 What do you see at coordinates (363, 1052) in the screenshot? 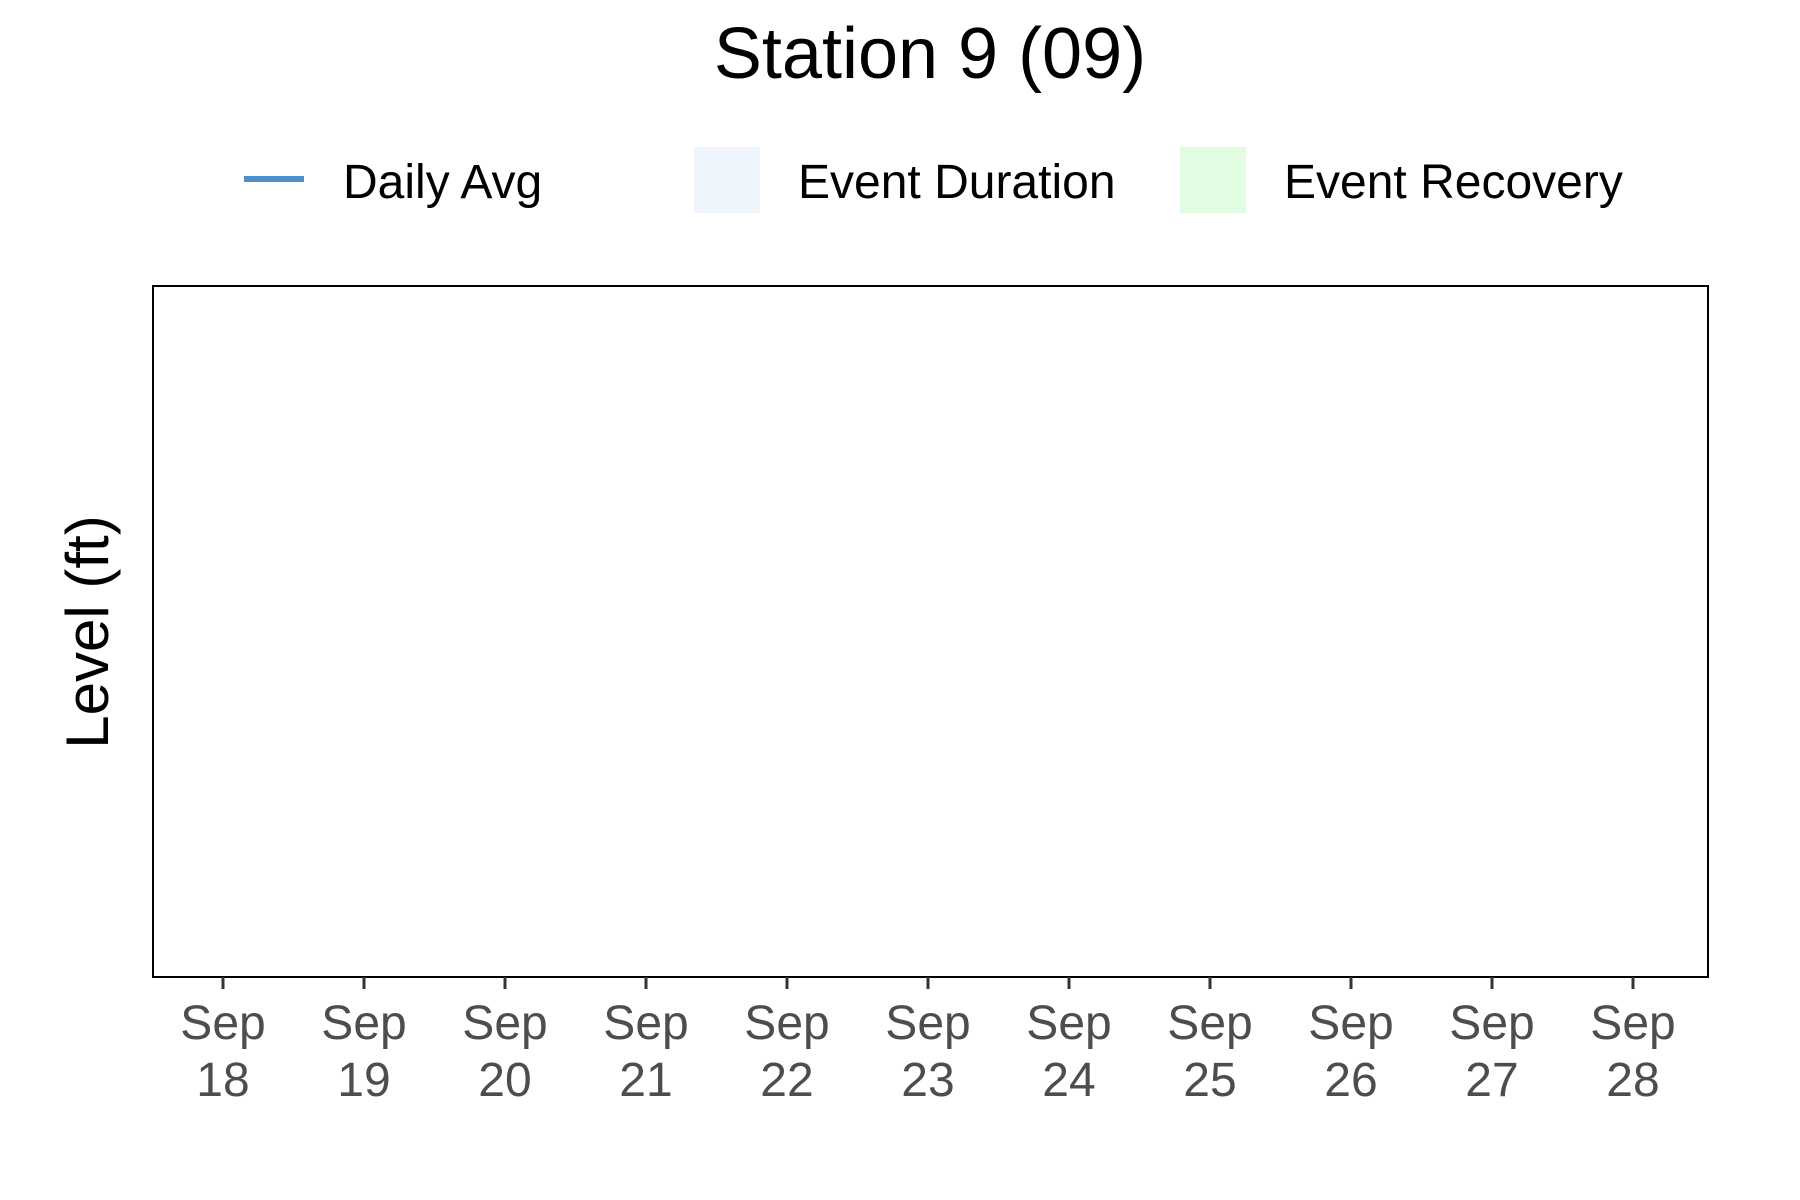
I see `x-tick-label: Sep 19` at bounding box center [363, 1052].